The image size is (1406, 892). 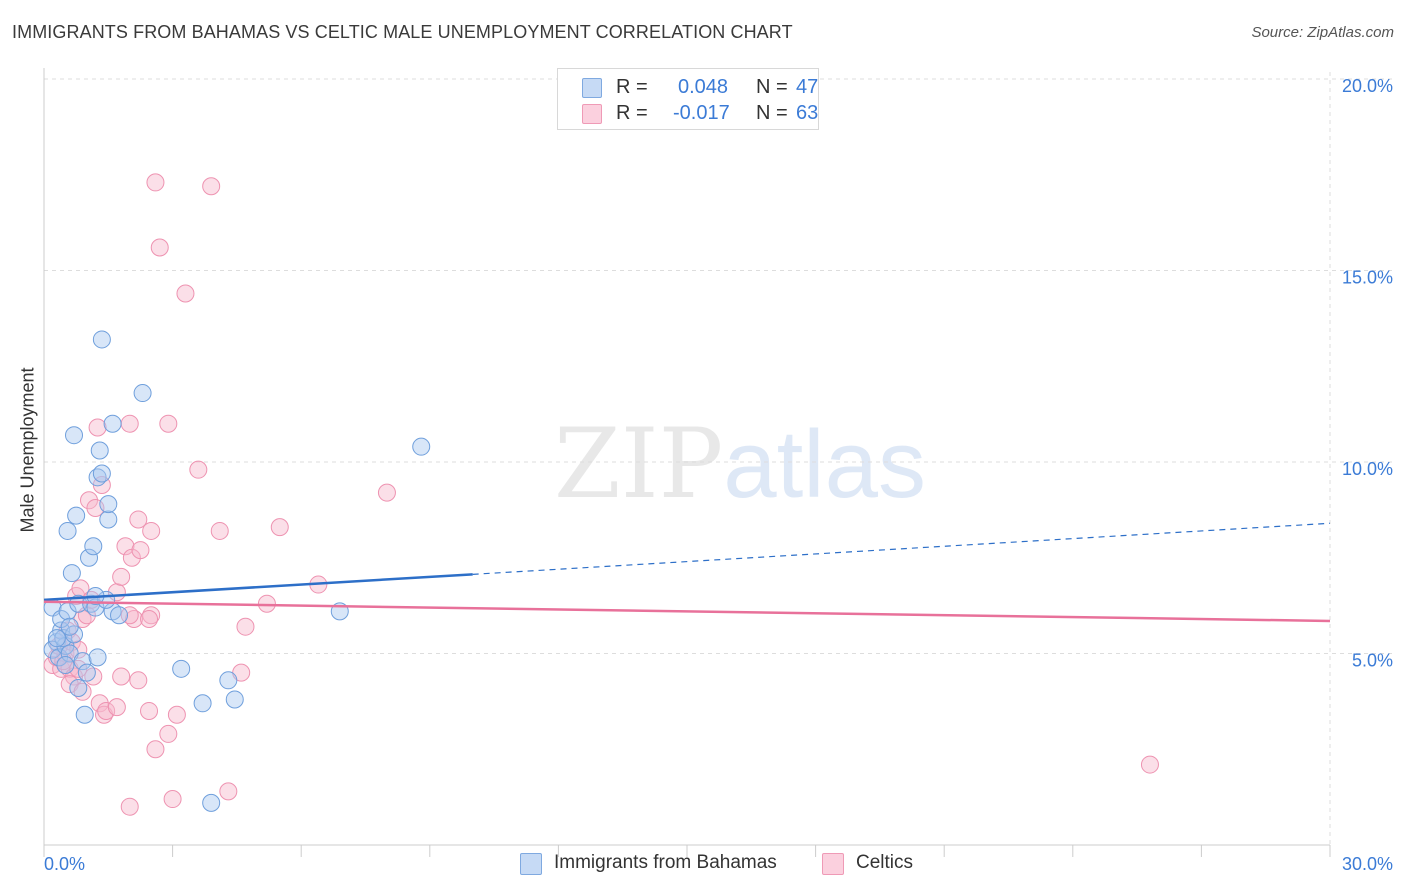 I want to click on x-tick-label: 30.0%, so click(x=1367, y=864).